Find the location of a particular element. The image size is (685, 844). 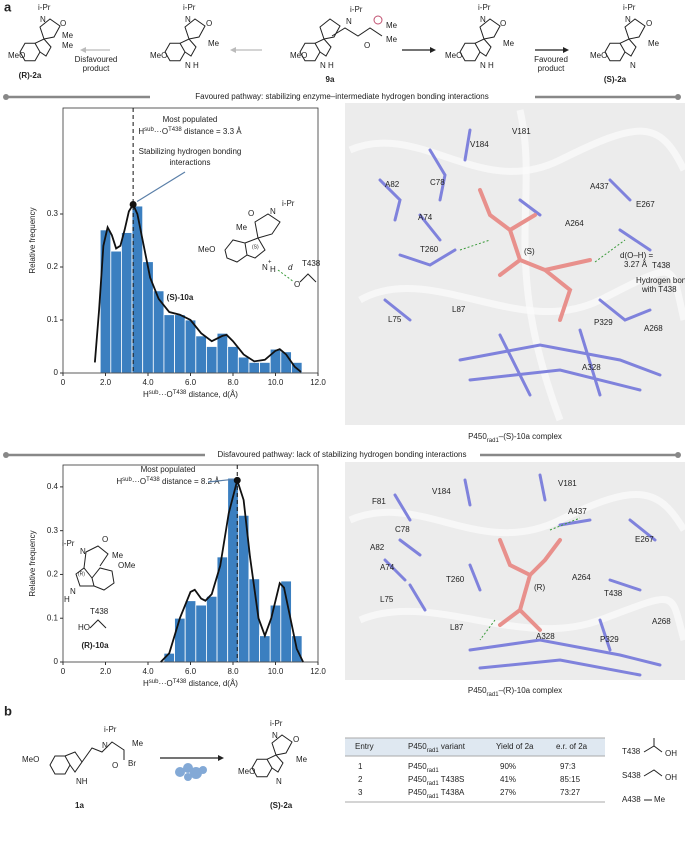

header-part: rad1 is located at coordinates (433, 751).